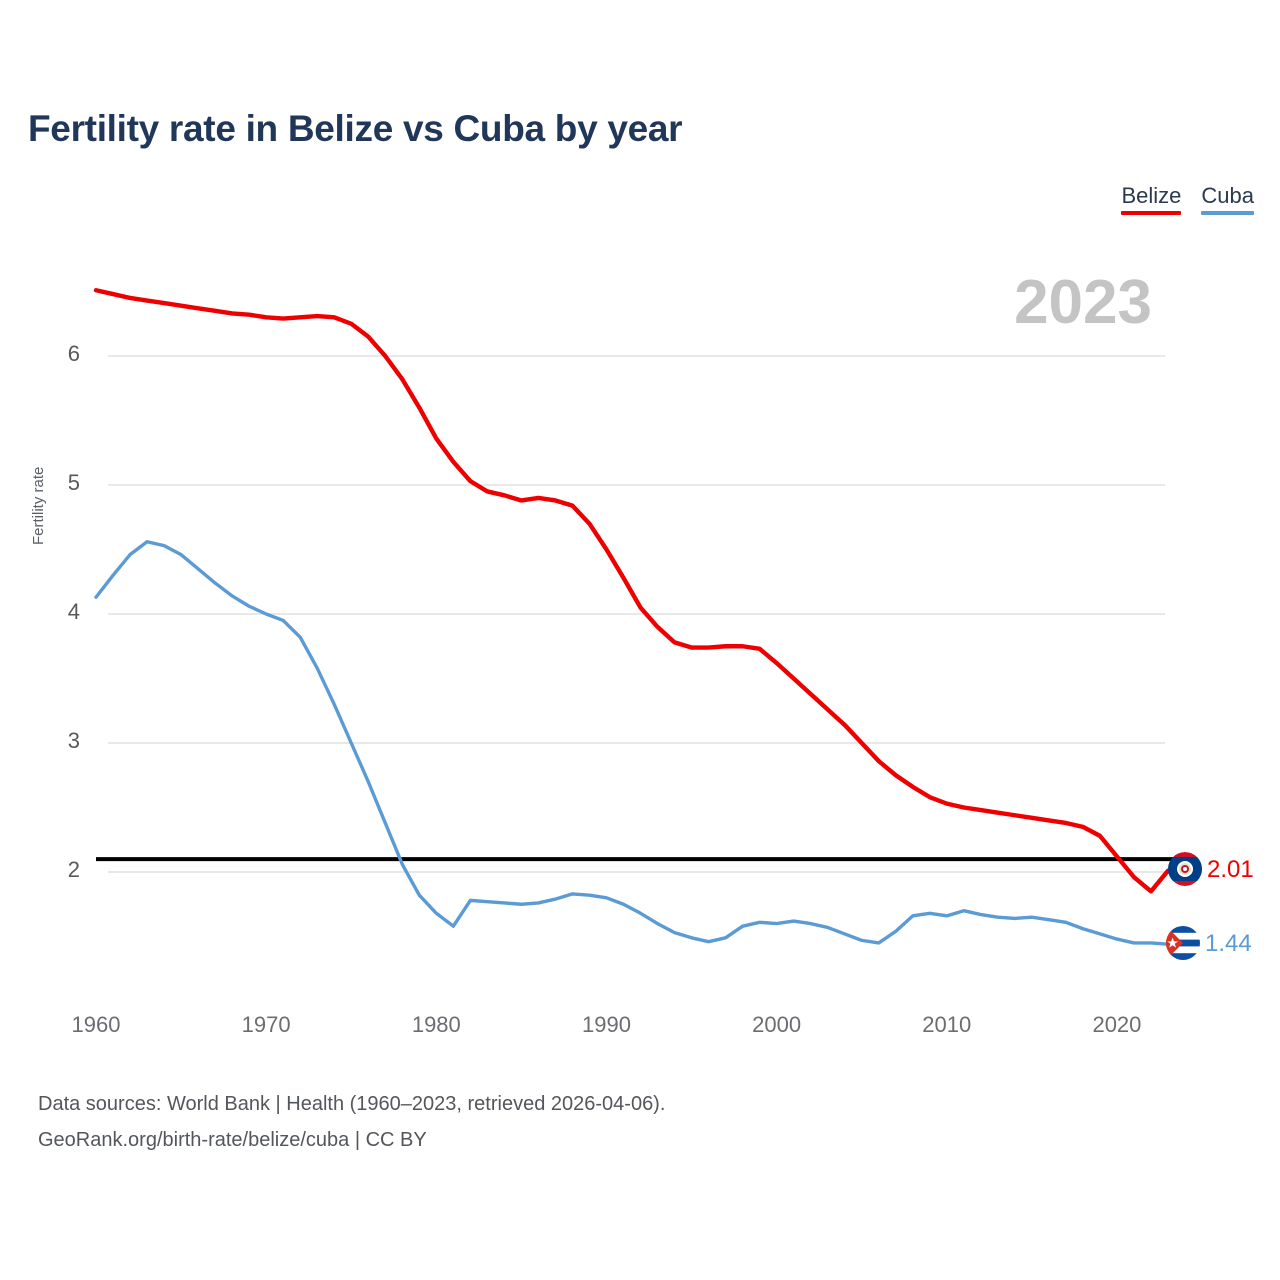  Describe the element at coordinates (1151, 213) in the screenshot. I see `legend-swatch-belize` at that location.